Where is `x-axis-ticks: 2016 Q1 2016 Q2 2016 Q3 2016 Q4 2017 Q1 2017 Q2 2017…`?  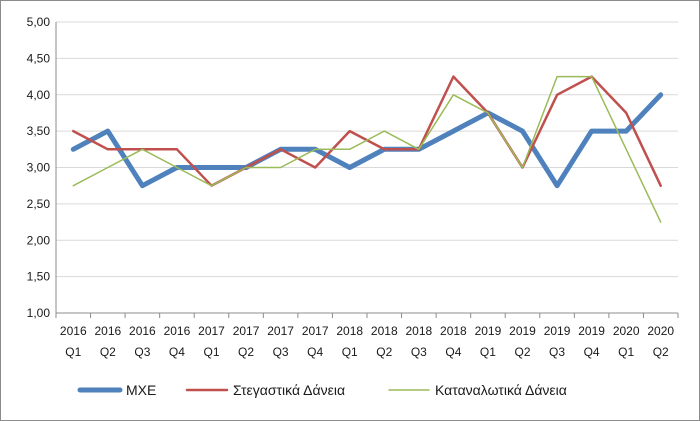
x-axis-ticks: 2016 Q1 2016 Q2 2016 Q3 2016 Q4 2017 Q1 2017 Q2 2017… is located at coordinates (367, 336).